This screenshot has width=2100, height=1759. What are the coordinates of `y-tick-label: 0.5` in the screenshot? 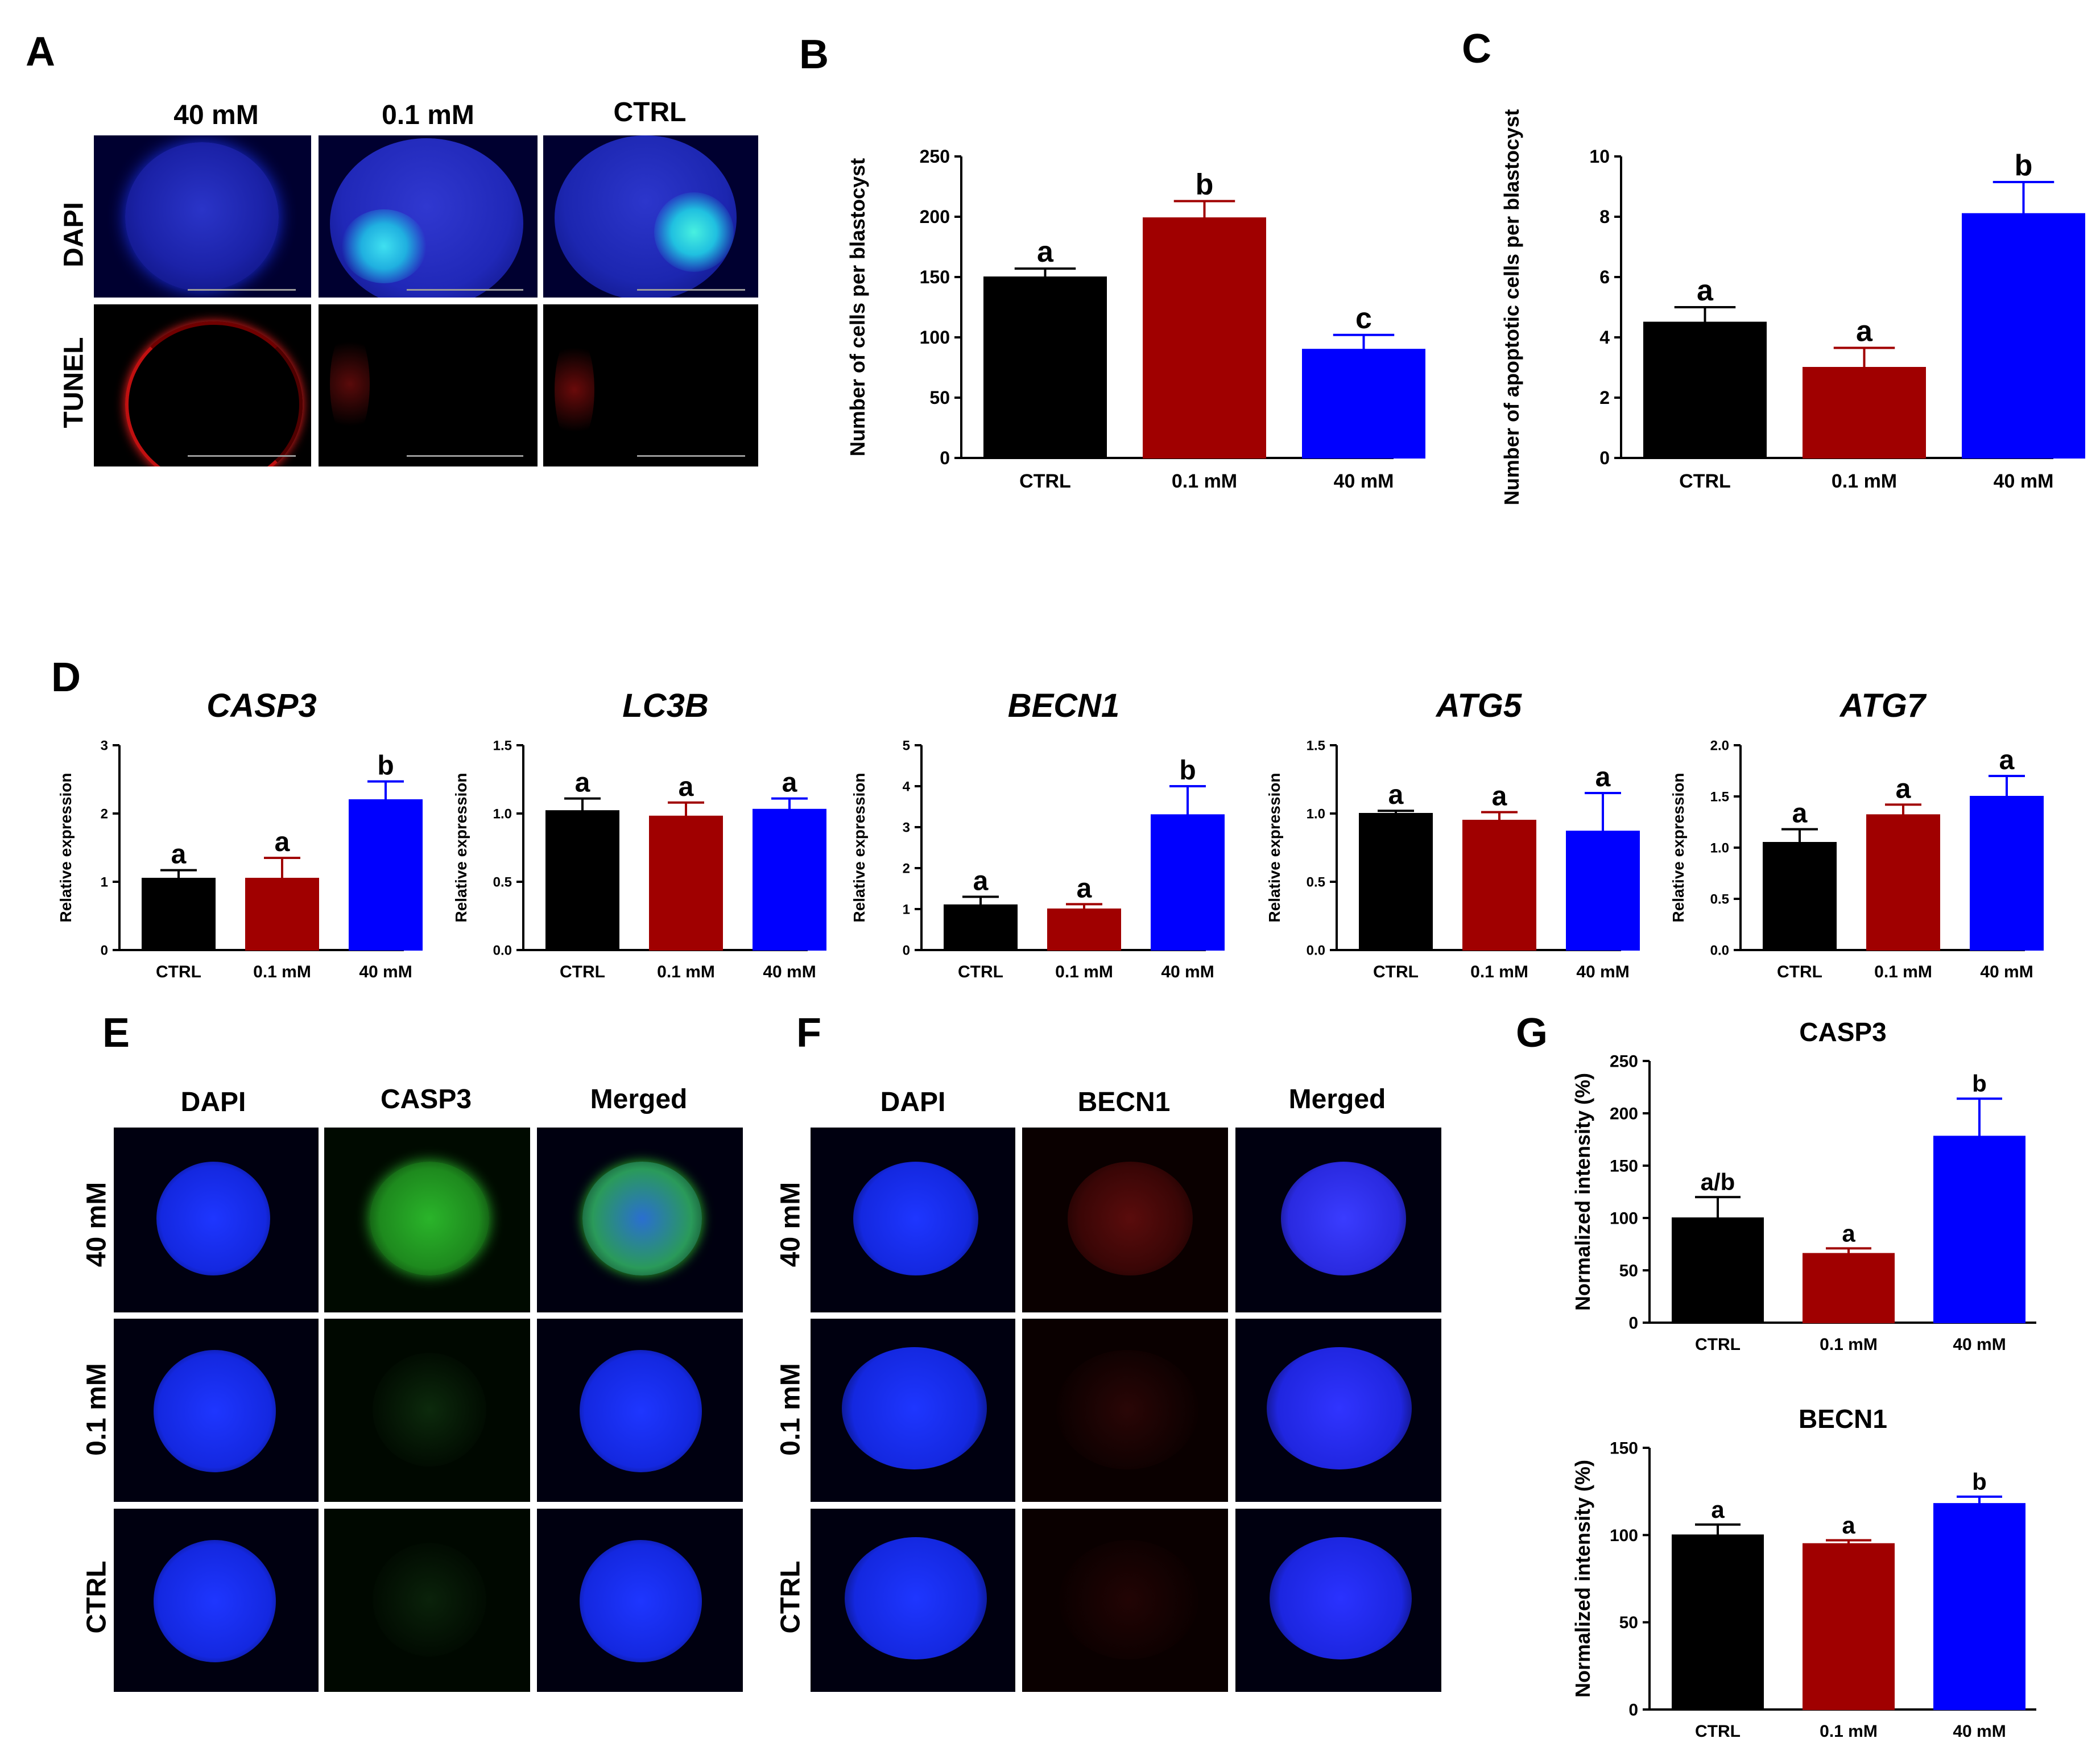 It's located at (502, 882).